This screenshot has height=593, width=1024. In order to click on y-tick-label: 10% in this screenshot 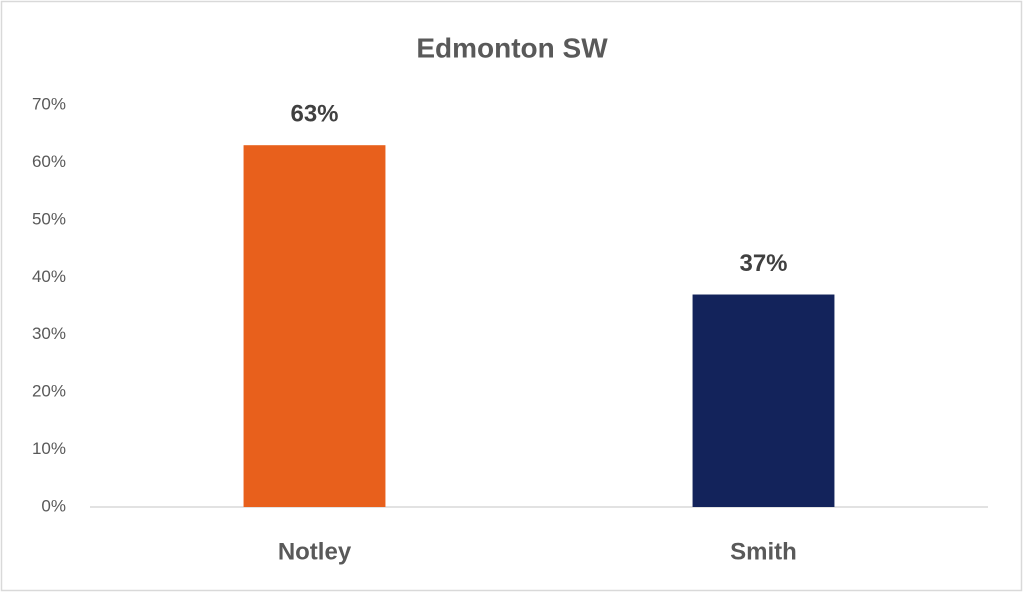, I will do `click(49, 448)`.